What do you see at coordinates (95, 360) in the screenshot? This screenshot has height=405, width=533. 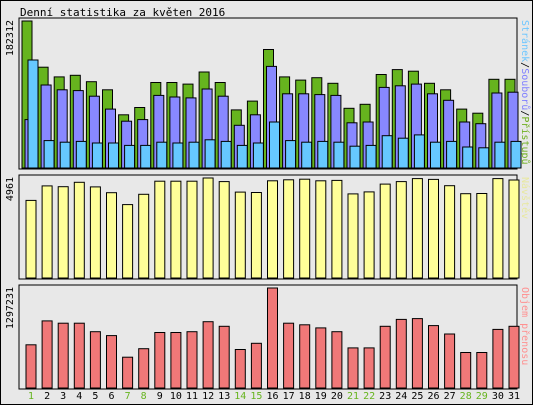 I see `bar-bot-objem-přenosu-5` at bounding box center [95, 360].